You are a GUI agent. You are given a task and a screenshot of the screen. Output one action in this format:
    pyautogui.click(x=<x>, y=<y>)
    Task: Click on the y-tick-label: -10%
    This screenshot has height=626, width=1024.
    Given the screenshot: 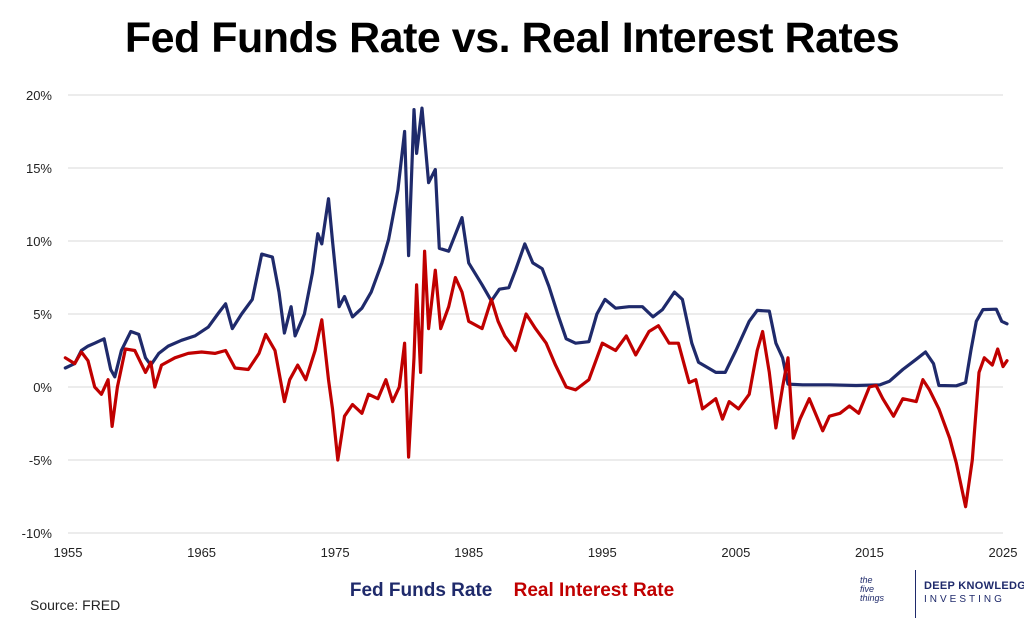 What is the action you would take?
    pyautogui.click(x=37, y=533)
    